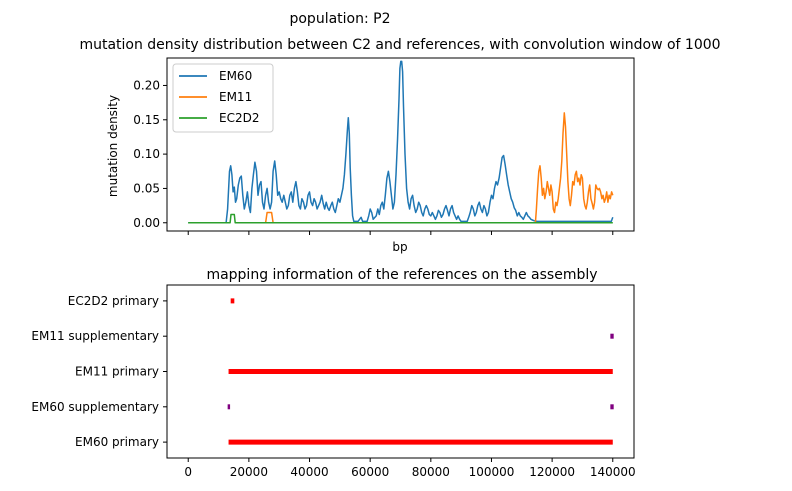 This screenshot has width=792, height=491. What do you see at coordinates (235, 97) in the screenshot?
I see `legend-label-em11: EM11` at bounding box center [235, 97].